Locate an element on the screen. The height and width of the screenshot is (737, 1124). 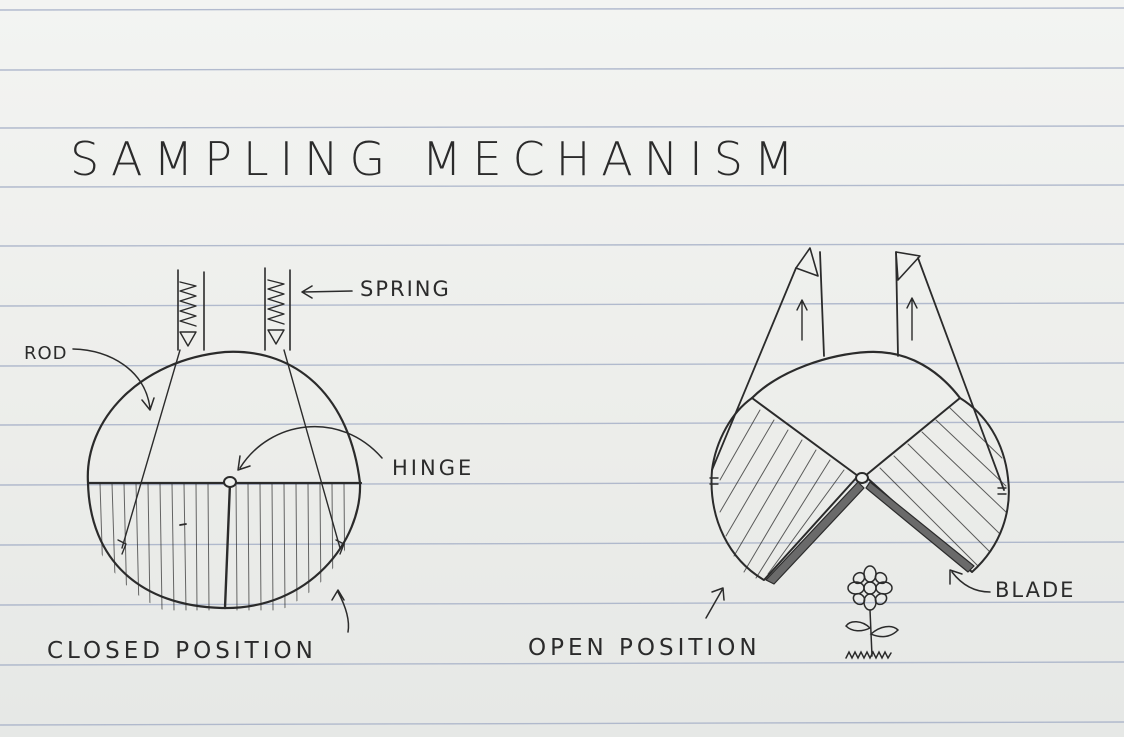
flower-icon is located at coordinates (872, 612).